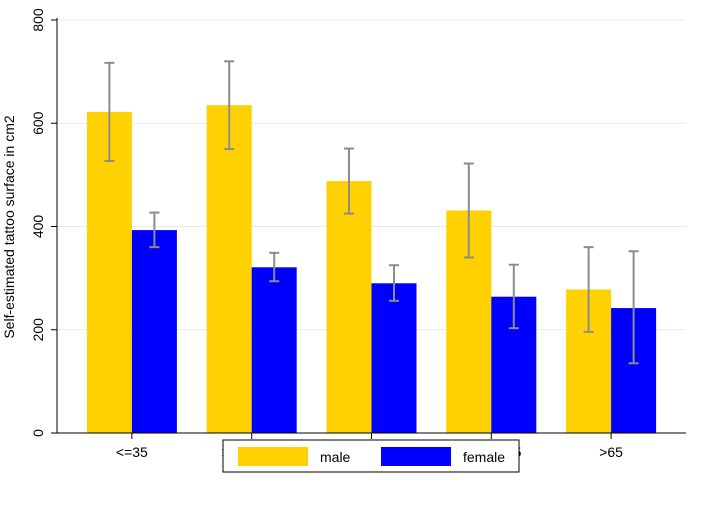 The height and width of the screenshot is (507, 705). I want to click on y-axis-label: Self-estimated tattoo surface in cm2, so click(9, 227).